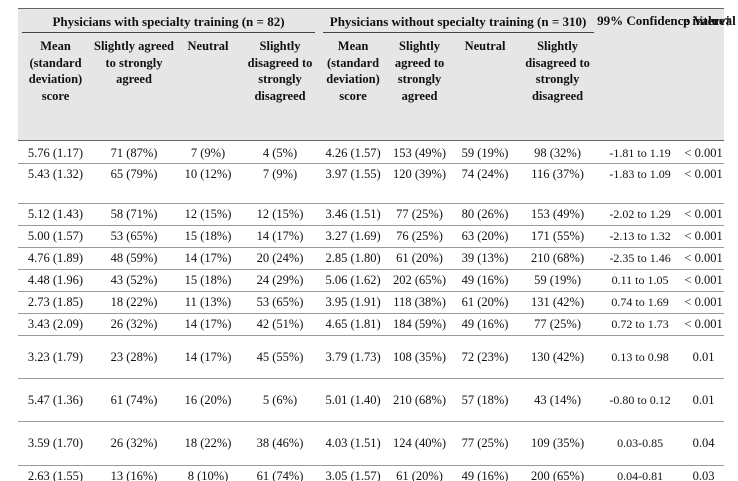 The height and width of the screenshot is (481, 738). What do you see at coordinates (208, 400) in the screenshot?
I see `table-cell: 16 (20%)` at bounding box center [208, 400].